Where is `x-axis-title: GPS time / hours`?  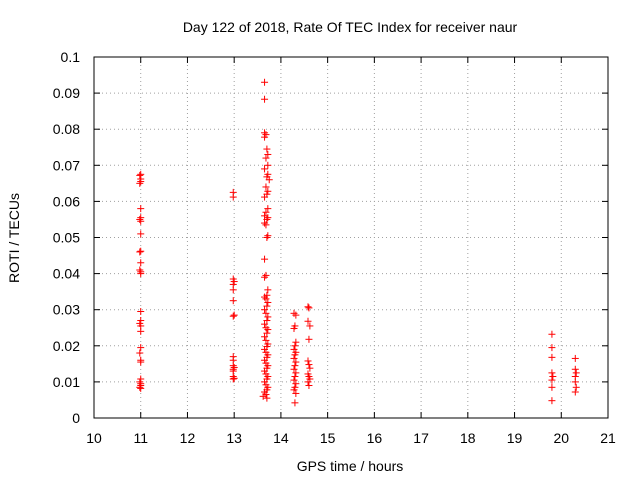 x-axis-title: GPS time / hours is located at coordinates (350, 466).